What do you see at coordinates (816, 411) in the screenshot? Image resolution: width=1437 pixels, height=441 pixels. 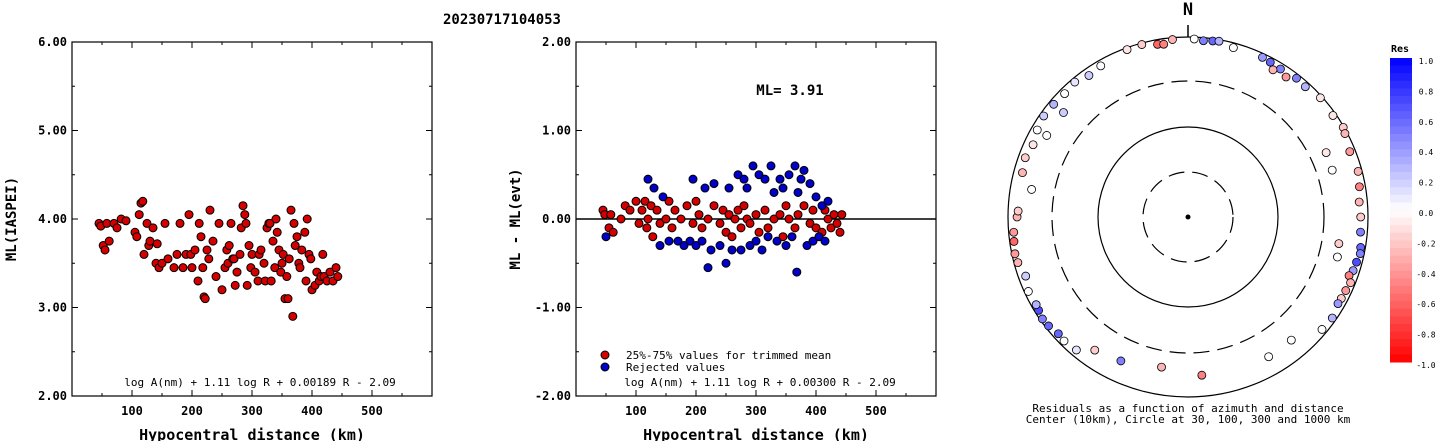 I see `x-tick-label: 400` at bounding box center [816, 411].